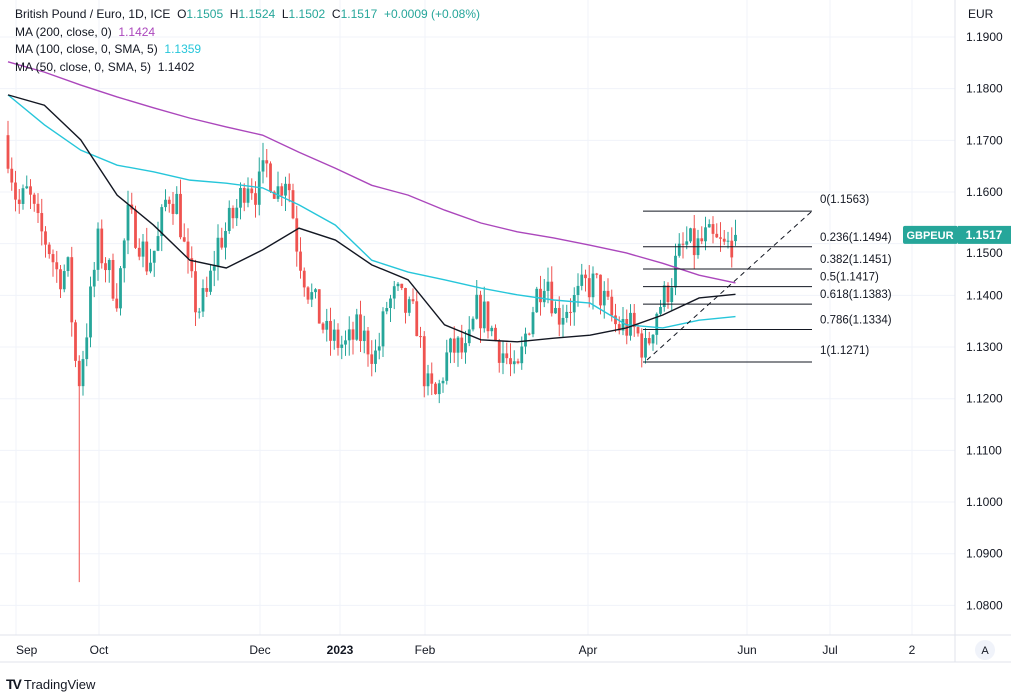 The height and width of the screenshot is (699, 1011). I want to click on price-tick-label: 1.1600, so click(984, 192).